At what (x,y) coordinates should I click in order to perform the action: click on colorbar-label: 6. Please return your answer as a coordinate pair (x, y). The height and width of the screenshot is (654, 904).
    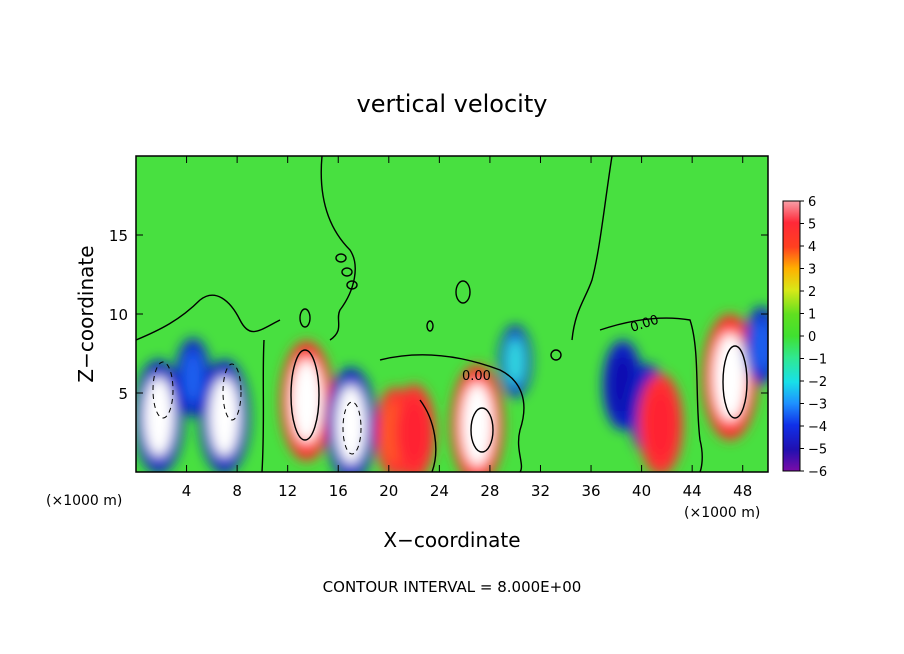
    Looking at the image, I should click on (812, 202).